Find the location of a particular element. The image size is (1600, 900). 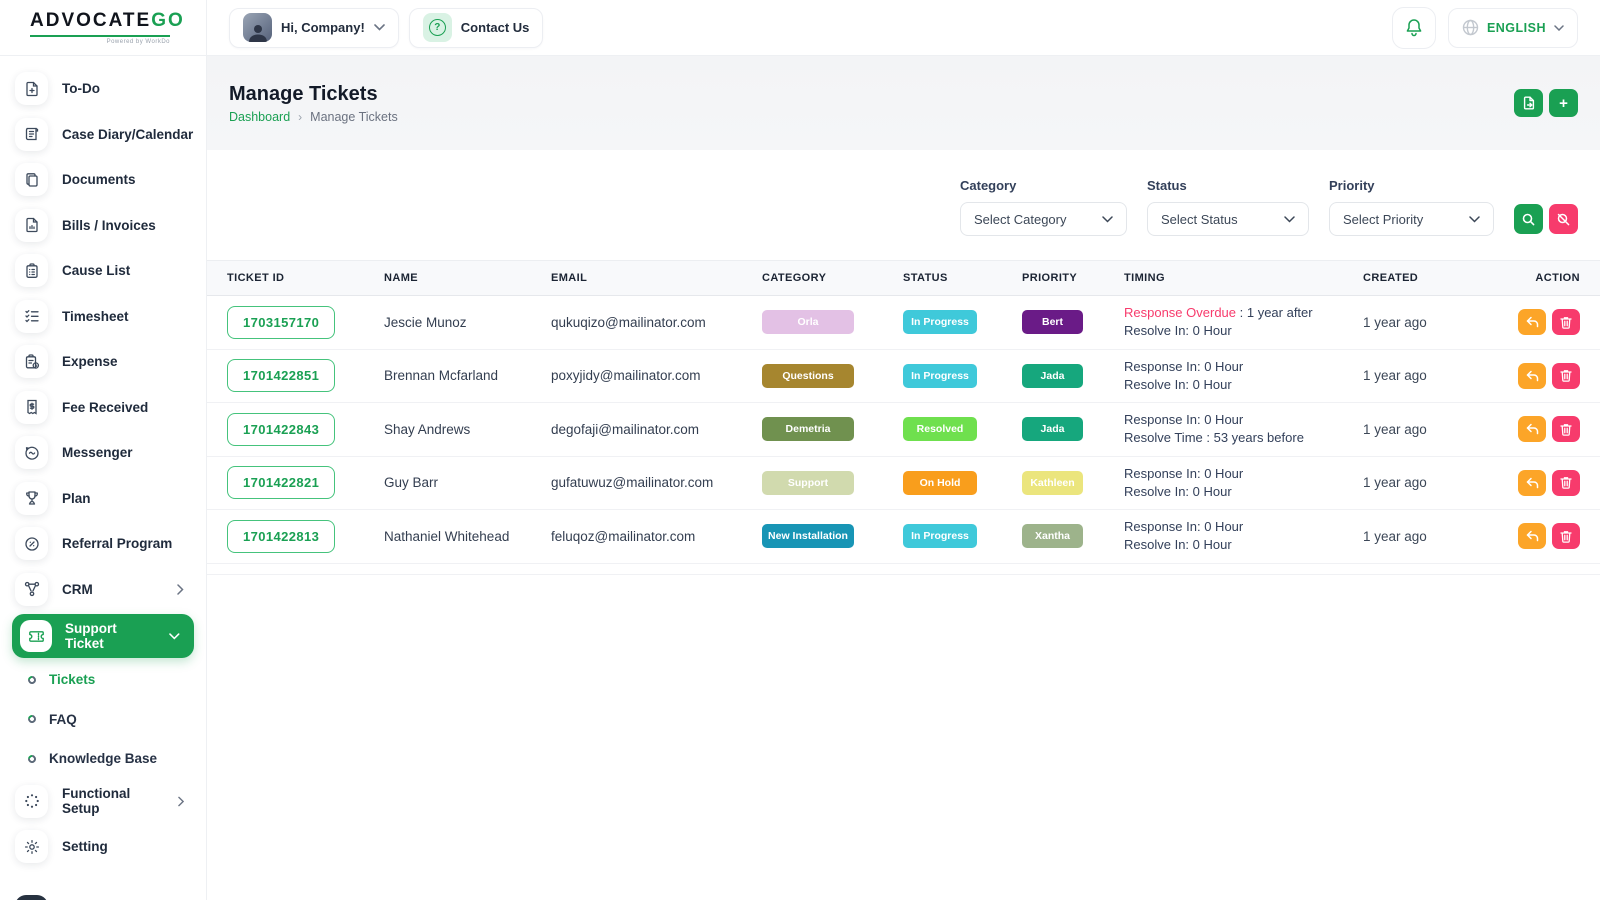

timing-line2: Resolve In: 0 Hour is located at coordinates (1178, 331).